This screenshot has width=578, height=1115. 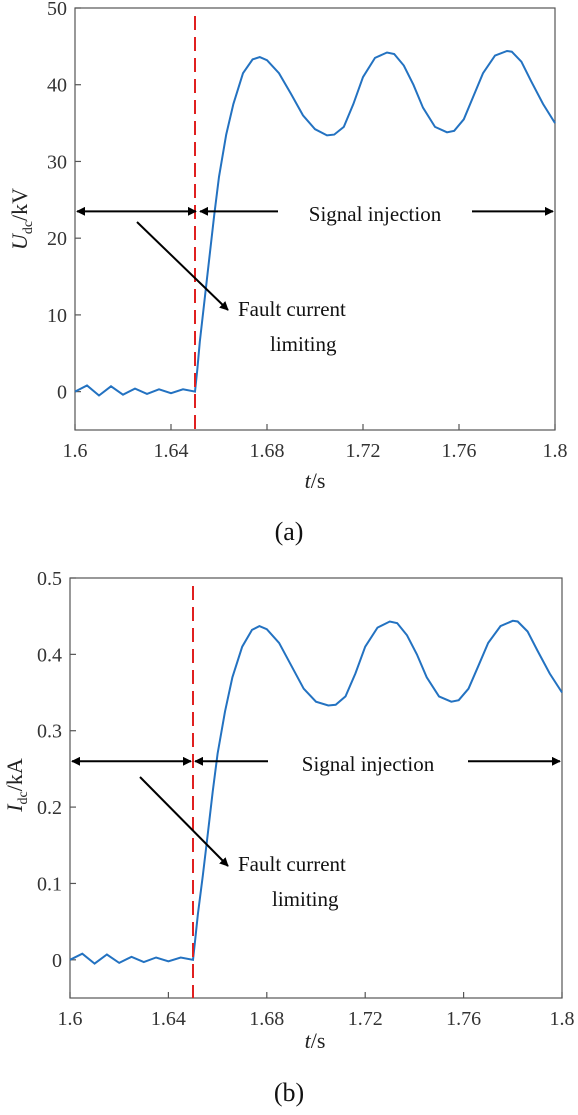 What do you see at coordinates (64, 202) in the screenshot?
I see `y-ticks-a: 0 10 20 30 40 50` at bounding box center [64, 202].